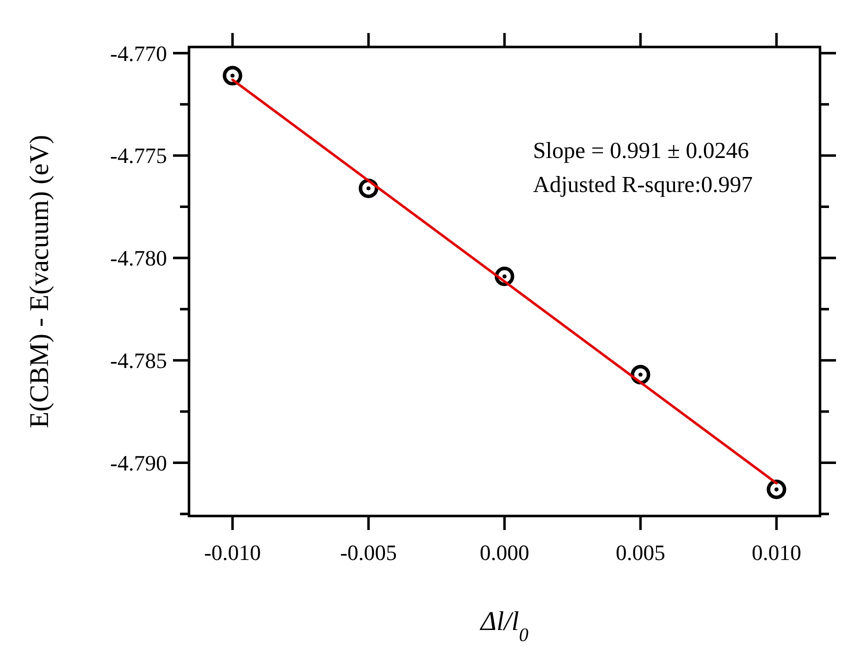  I want to click on x-tick-label: 0.000, so click(505, 552).